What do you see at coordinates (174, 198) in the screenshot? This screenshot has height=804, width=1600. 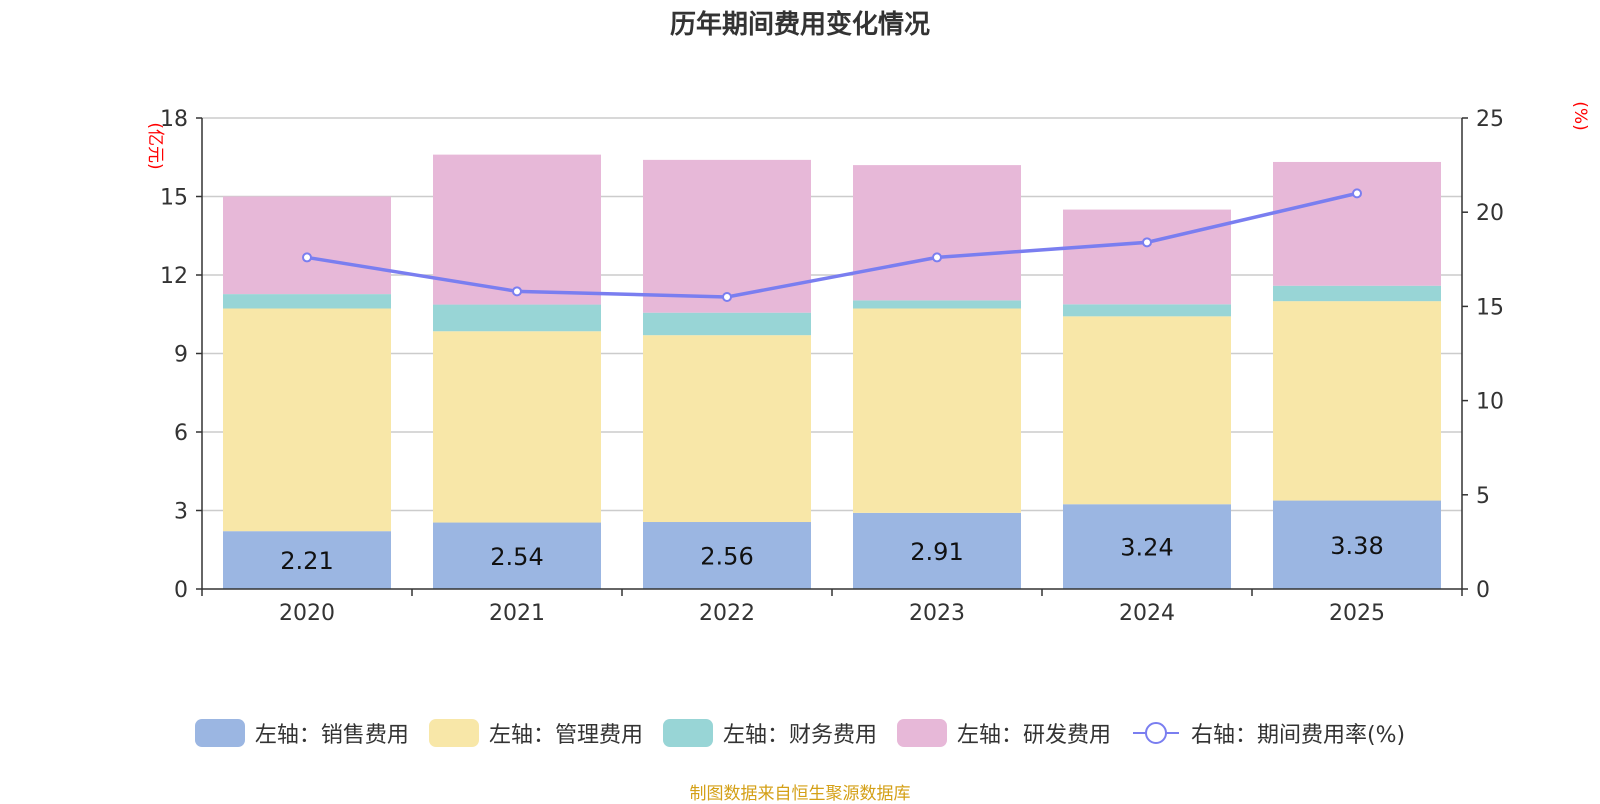 I see `left-axis-tick-label: 15` at bounding box center [174, 198].